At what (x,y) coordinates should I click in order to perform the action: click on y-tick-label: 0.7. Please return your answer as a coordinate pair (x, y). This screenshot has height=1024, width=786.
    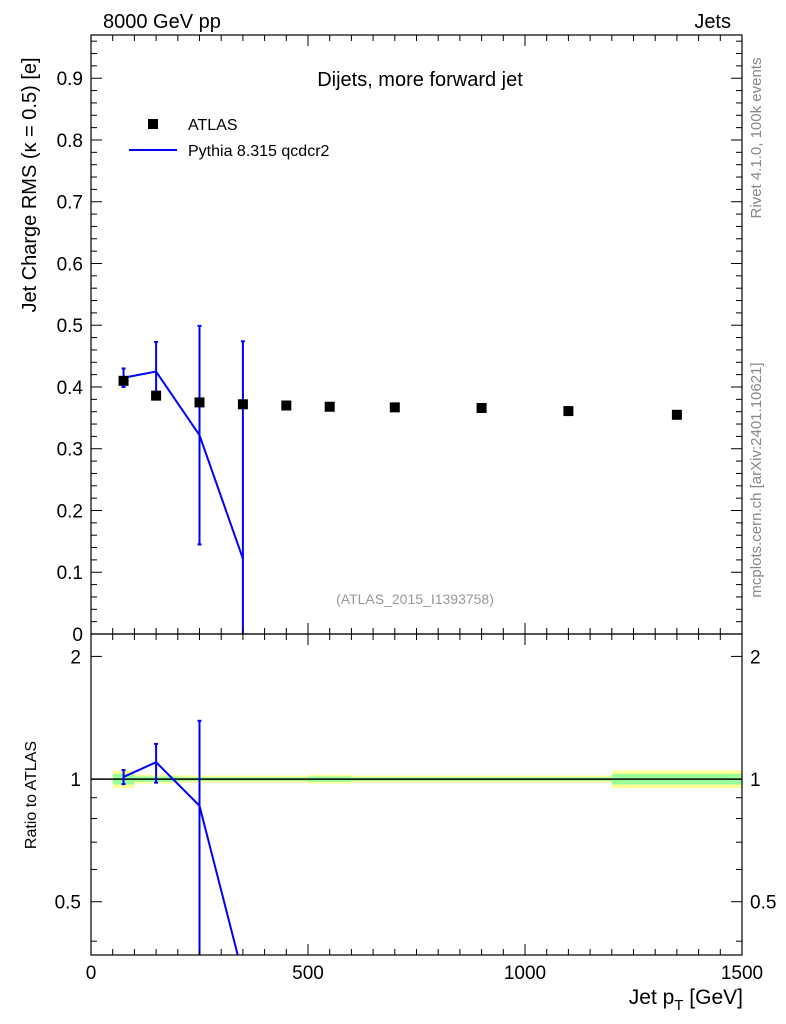
    Looking at the image, I should click on (70, 203).